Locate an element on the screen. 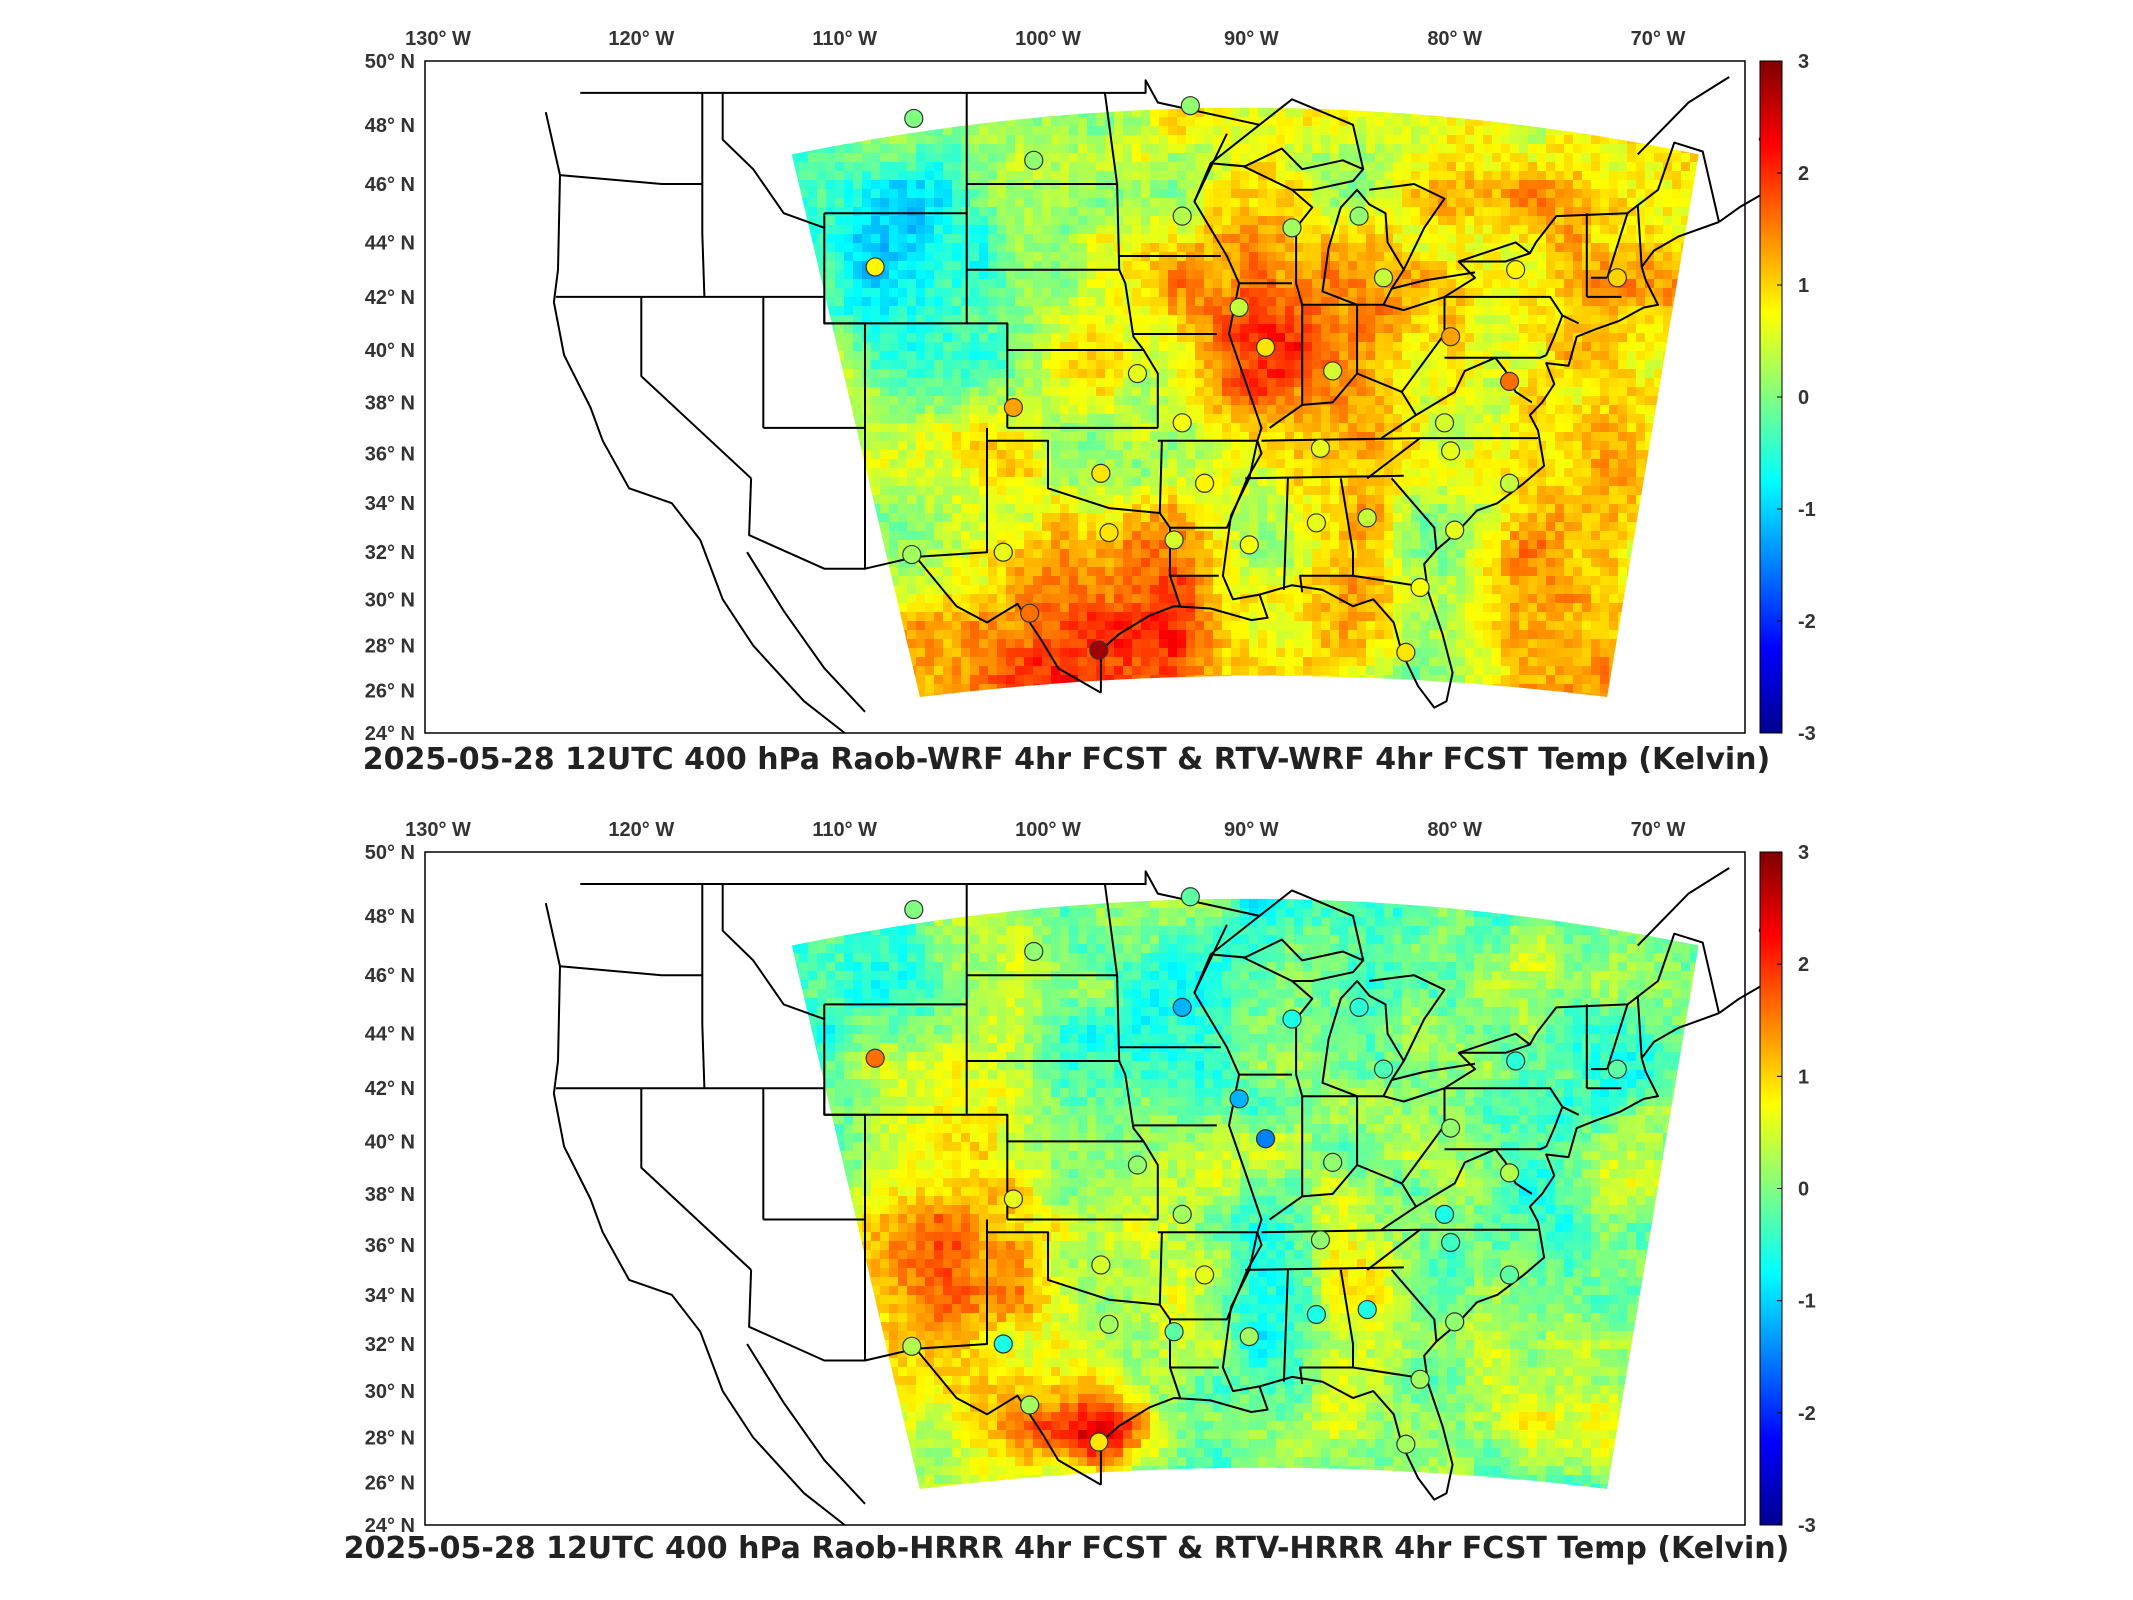 Image resolution: width=2133 pixels, height=1600 pixels. latitude-tick-label: 26° N is located at coordinates (390, 1484).